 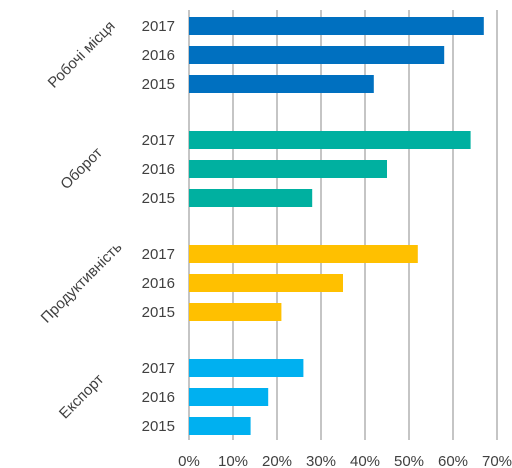 I want to click on category-label: Продуктивність, so click(x=82, y=283).